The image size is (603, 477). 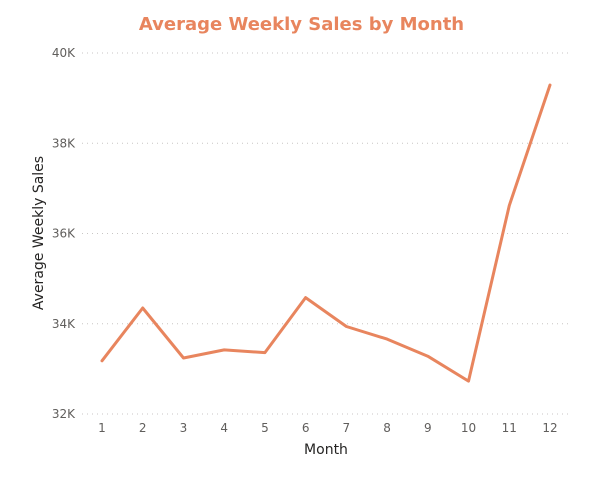 What do you see at coordinates (224, 428) in the screenshot?
I see `x-tick-label: 4` at bounding box center [224, 428].